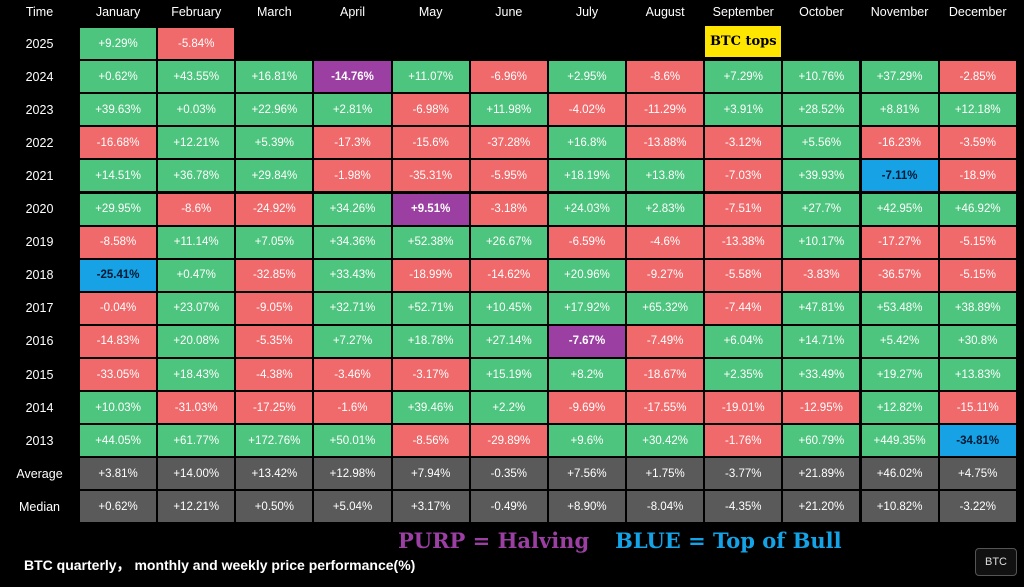 The width and height of the screenshot is (1024, 587). I want to click on summary-cell: +12.98%, so click(352, 474).